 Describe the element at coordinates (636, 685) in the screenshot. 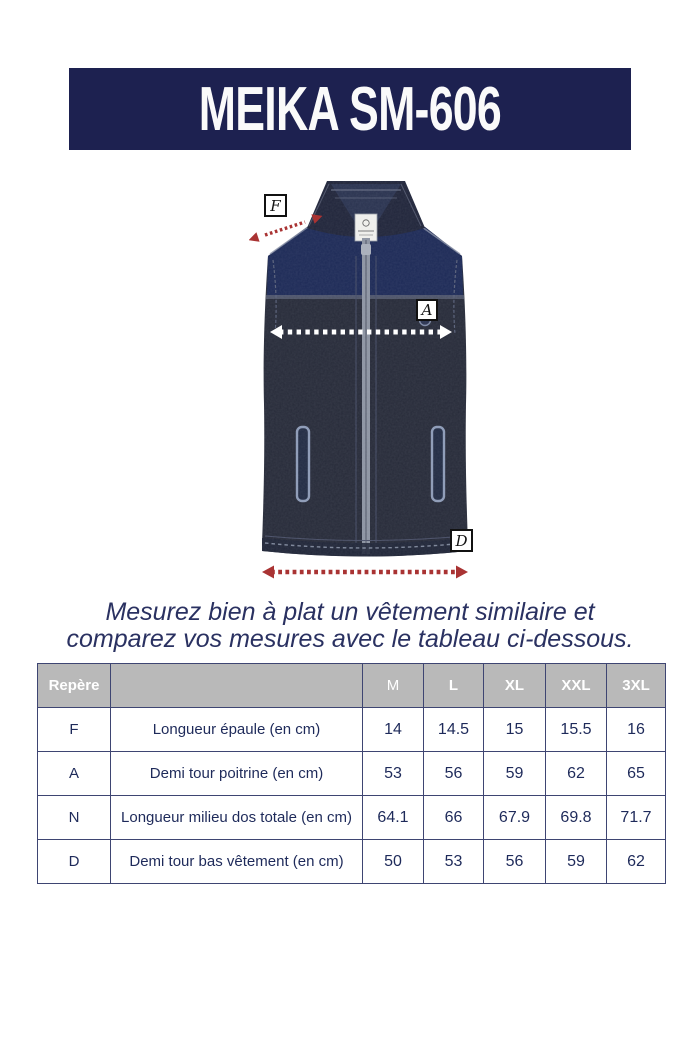

I see `column-header-size-3xl: 3XL` at that location.